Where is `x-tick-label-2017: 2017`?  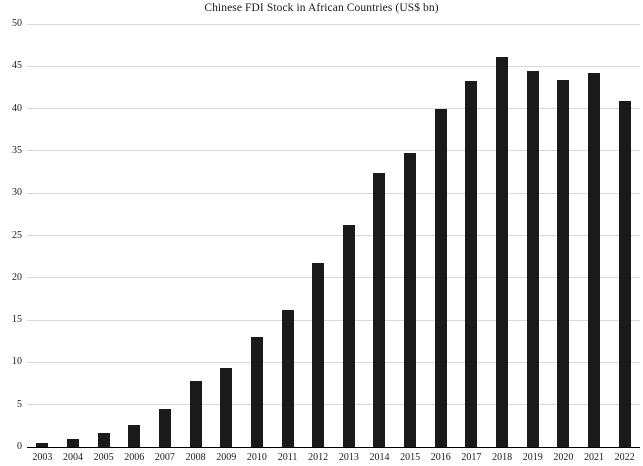 x-tick-label-2017: 2017 is located at coordinates (471, 457).